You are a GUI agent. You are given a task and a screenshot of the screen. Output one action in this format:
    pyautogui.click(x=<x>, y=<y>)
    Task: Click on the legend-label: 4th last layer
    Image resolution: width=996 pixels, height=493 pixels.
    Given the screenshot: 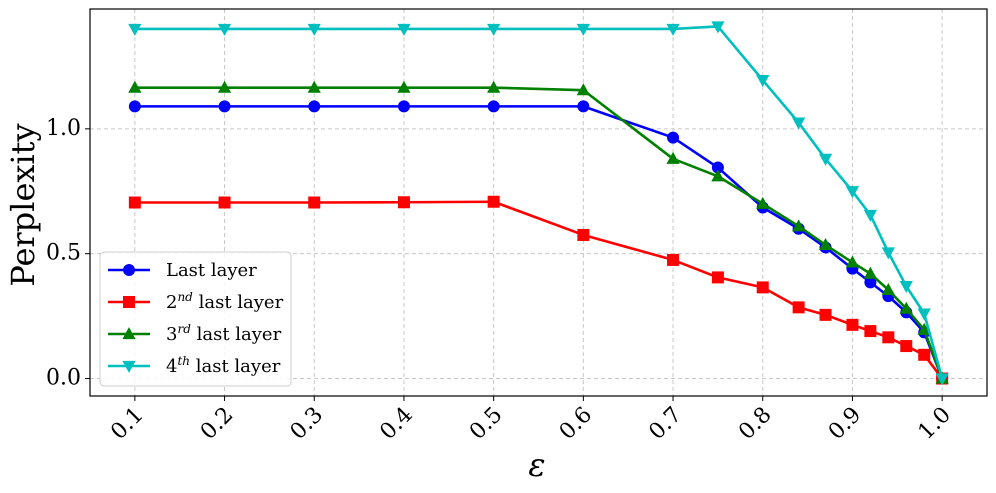 What is the action you would take?
    pyautogui.click(x=223, y=365)
    